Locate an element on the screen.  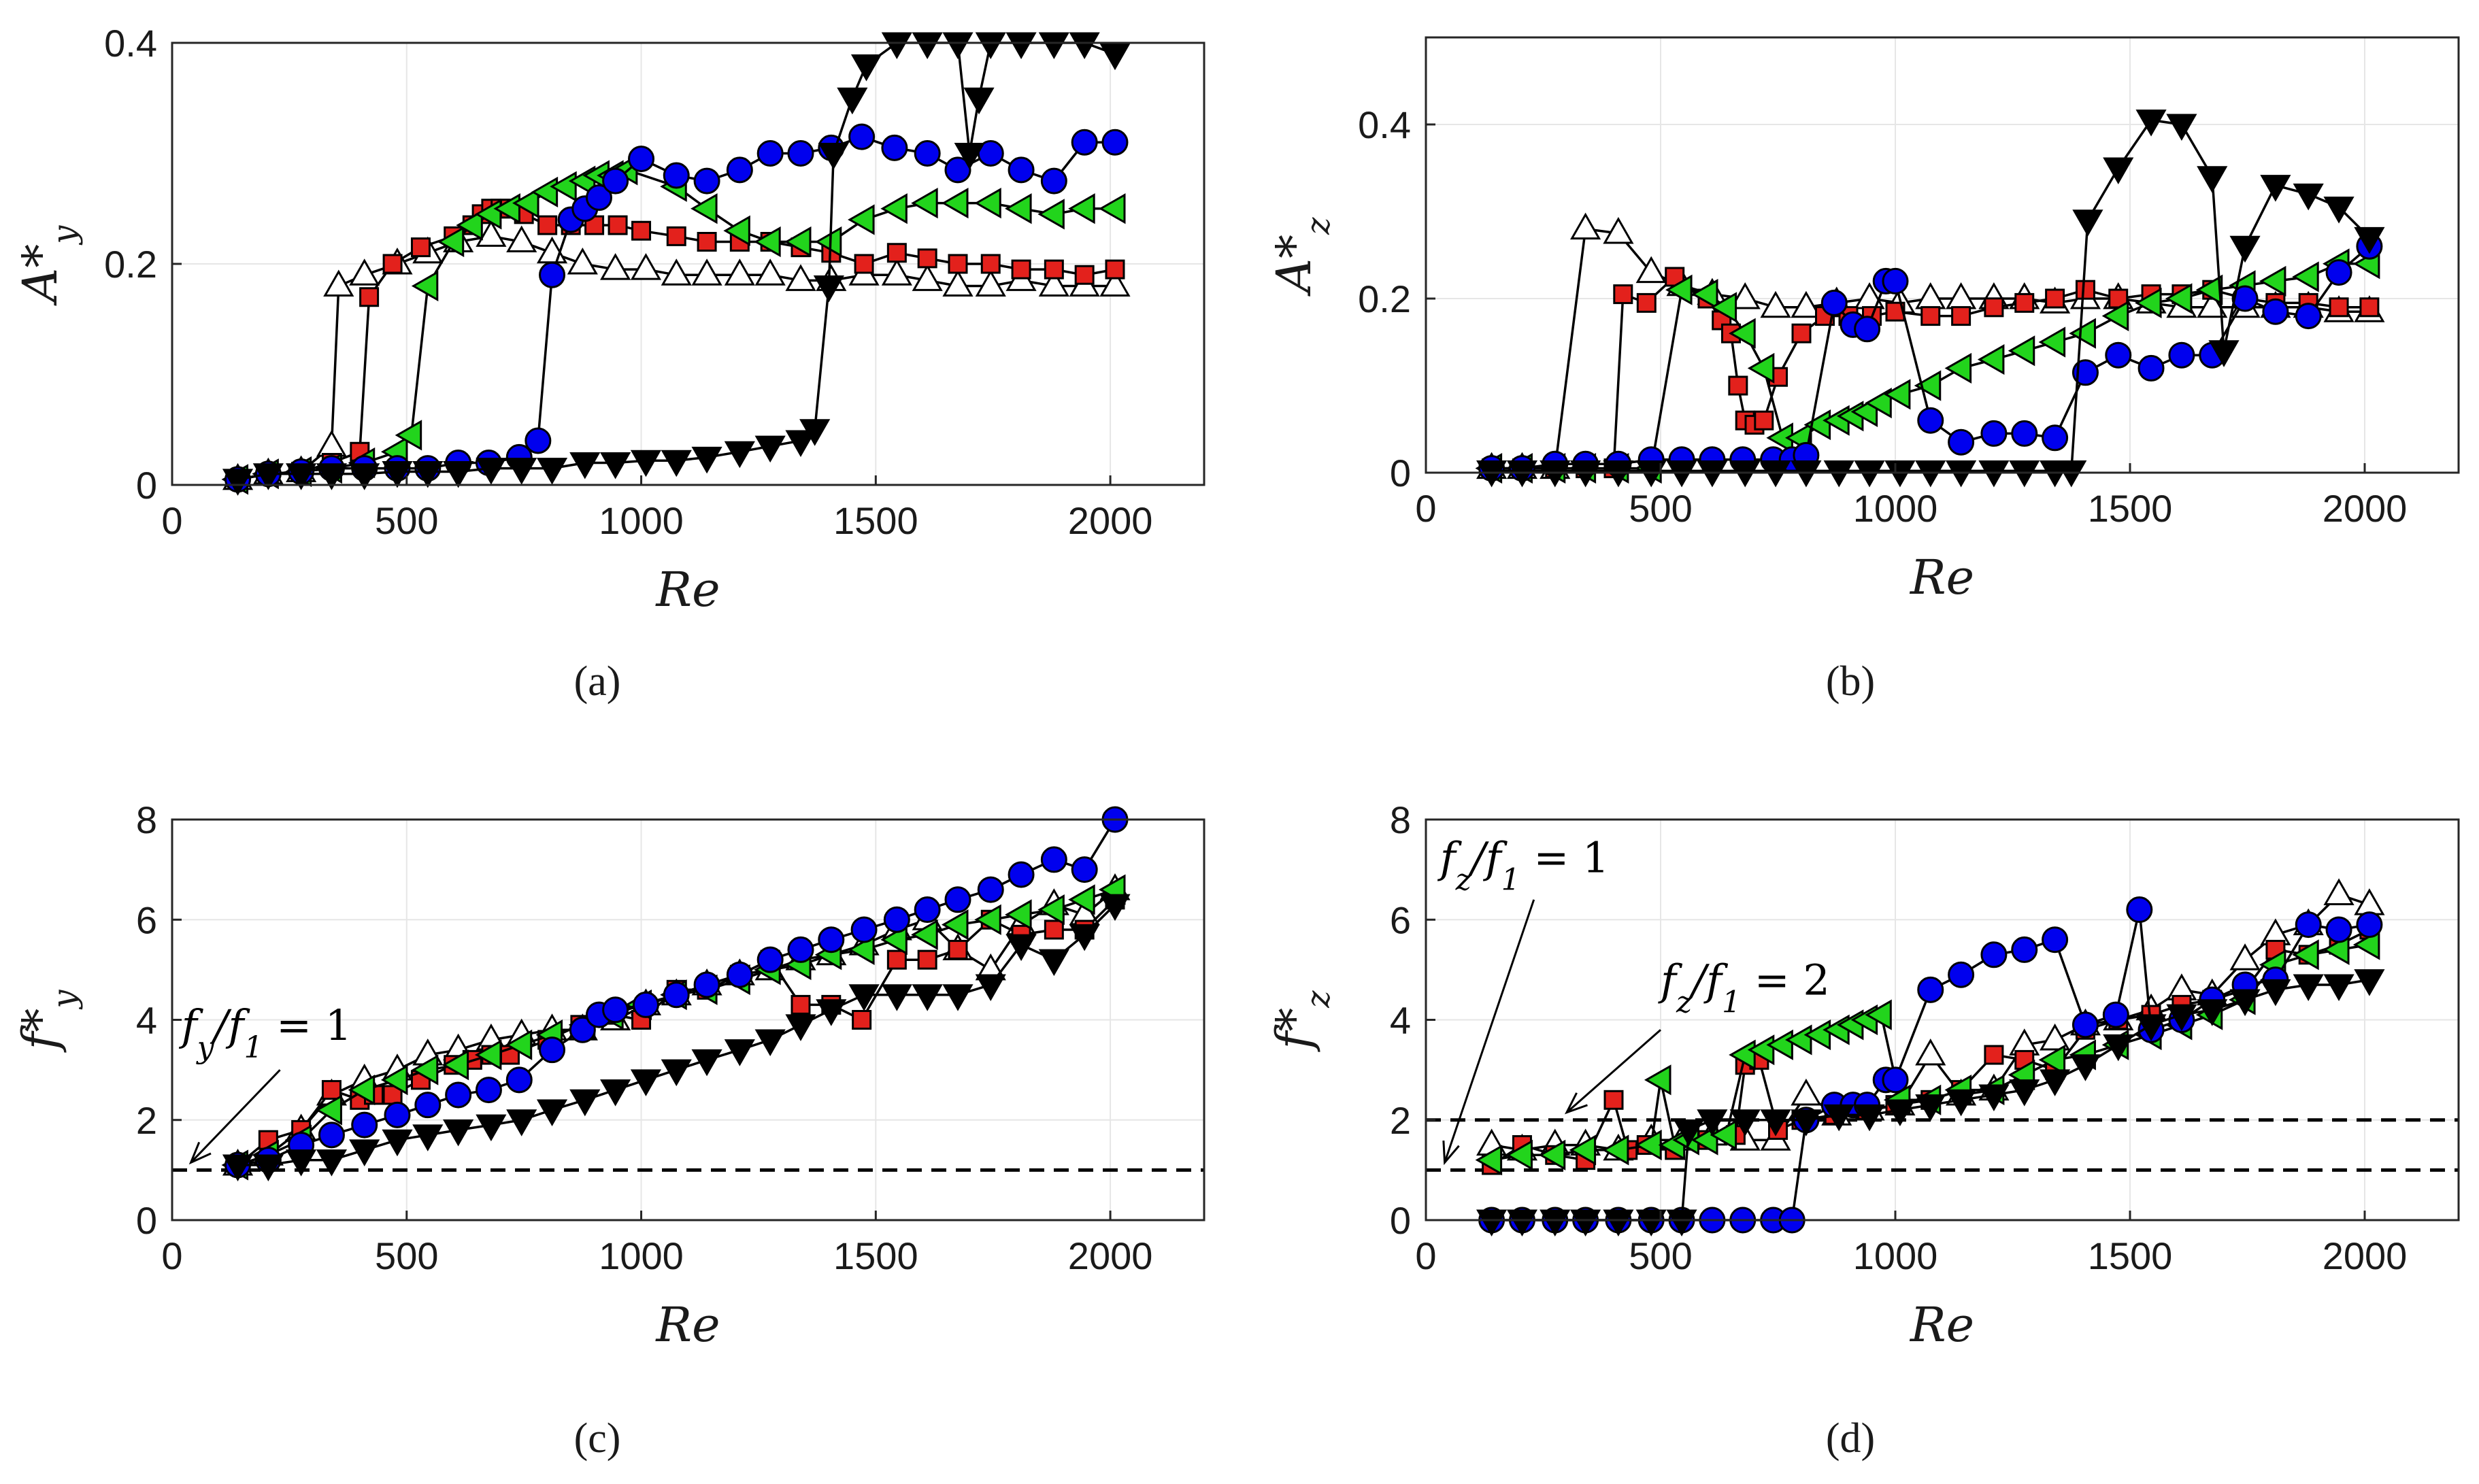
x-tick-label: 500 is located at coordinates (1660, 1256).